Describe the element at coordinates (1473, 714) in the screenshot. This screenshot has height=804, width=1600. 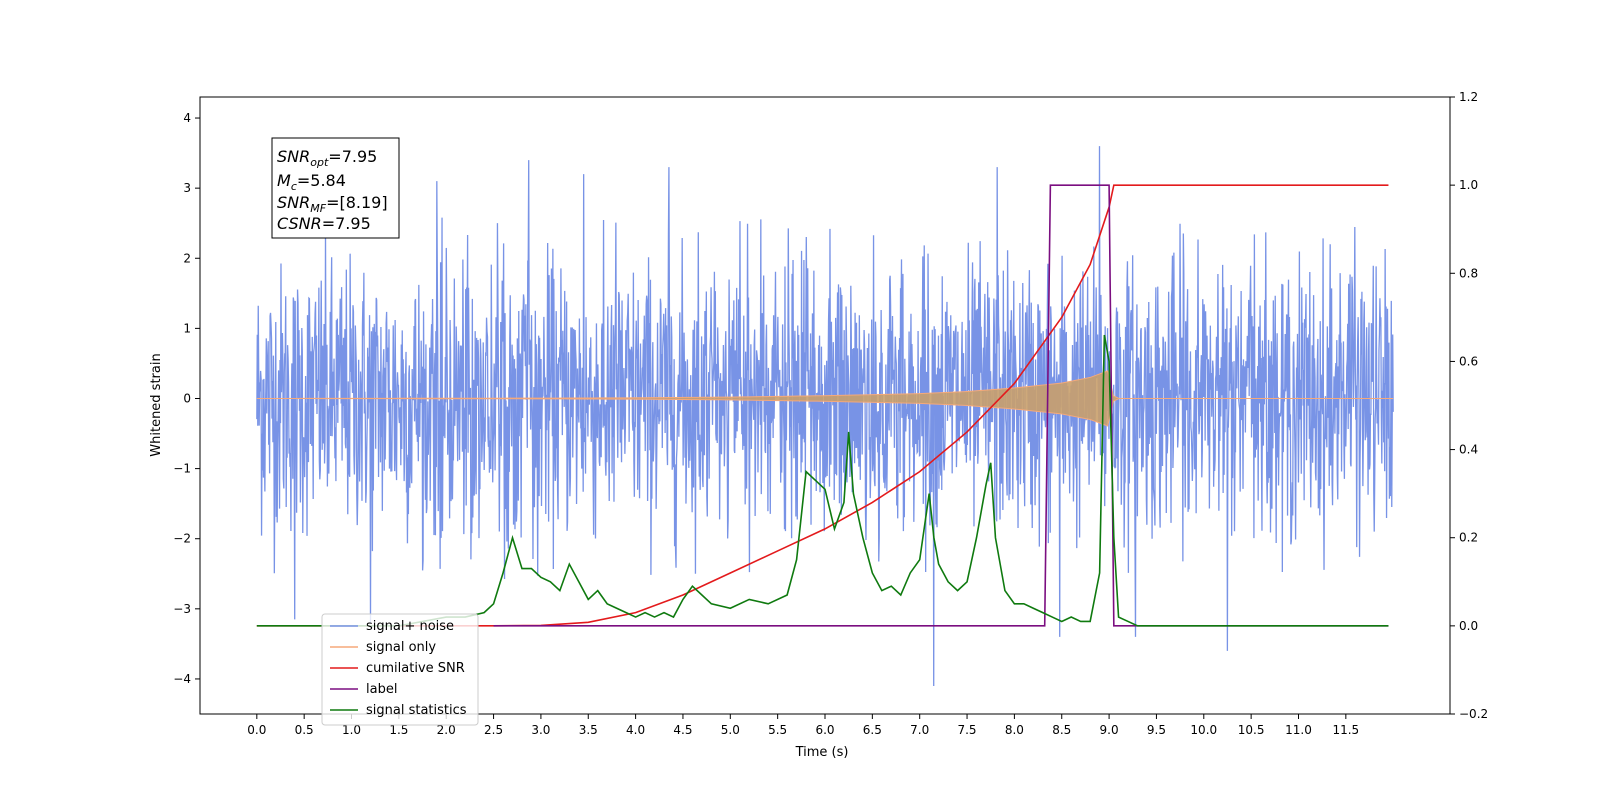
I see `right-y-tick-label: −0.2` at that location.